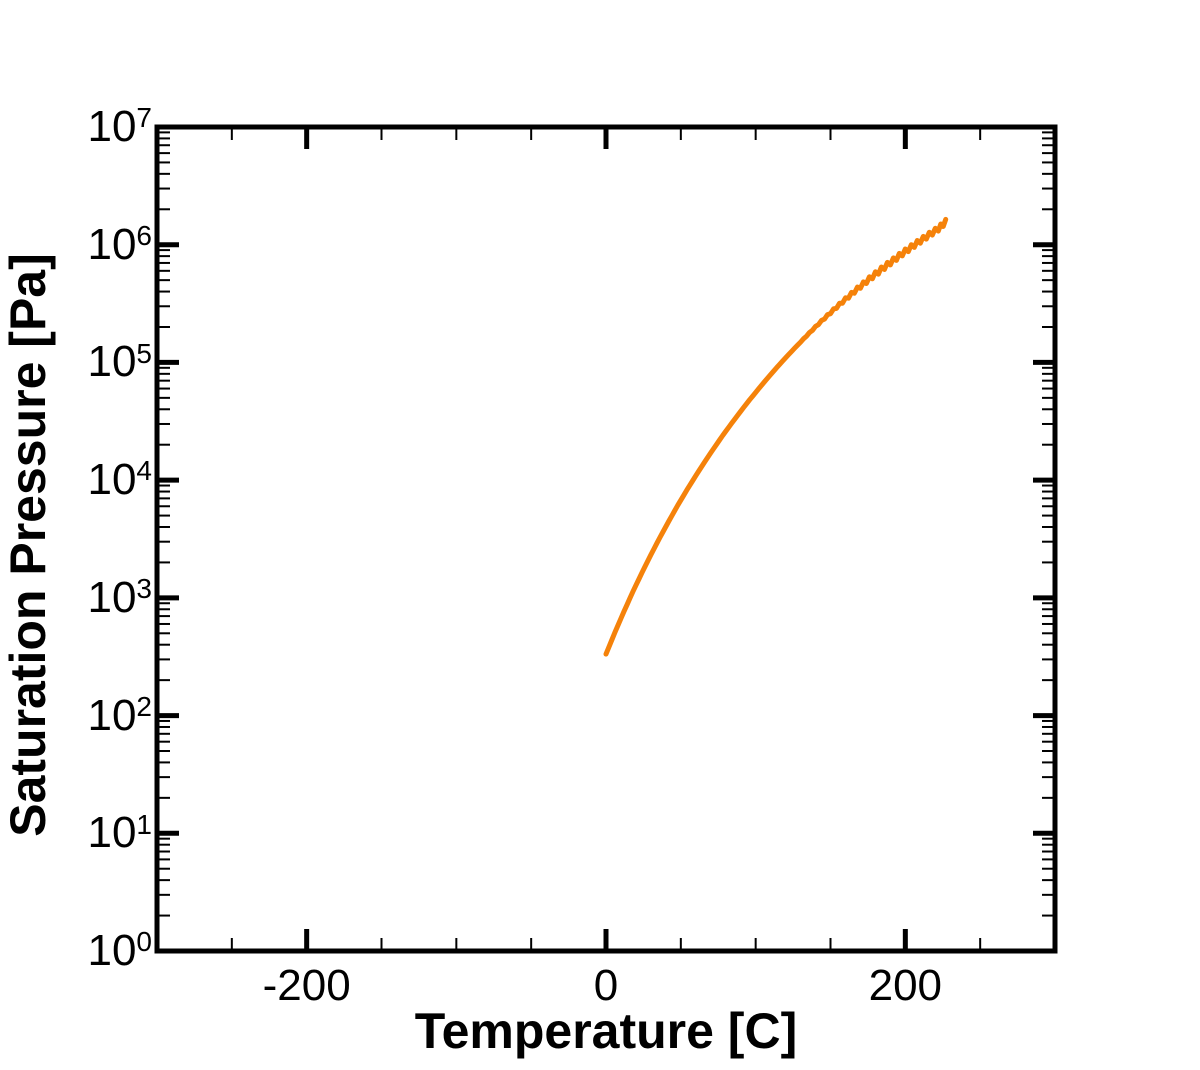  I want to click on y-tick-label: 10⁷, so click(119, 126).